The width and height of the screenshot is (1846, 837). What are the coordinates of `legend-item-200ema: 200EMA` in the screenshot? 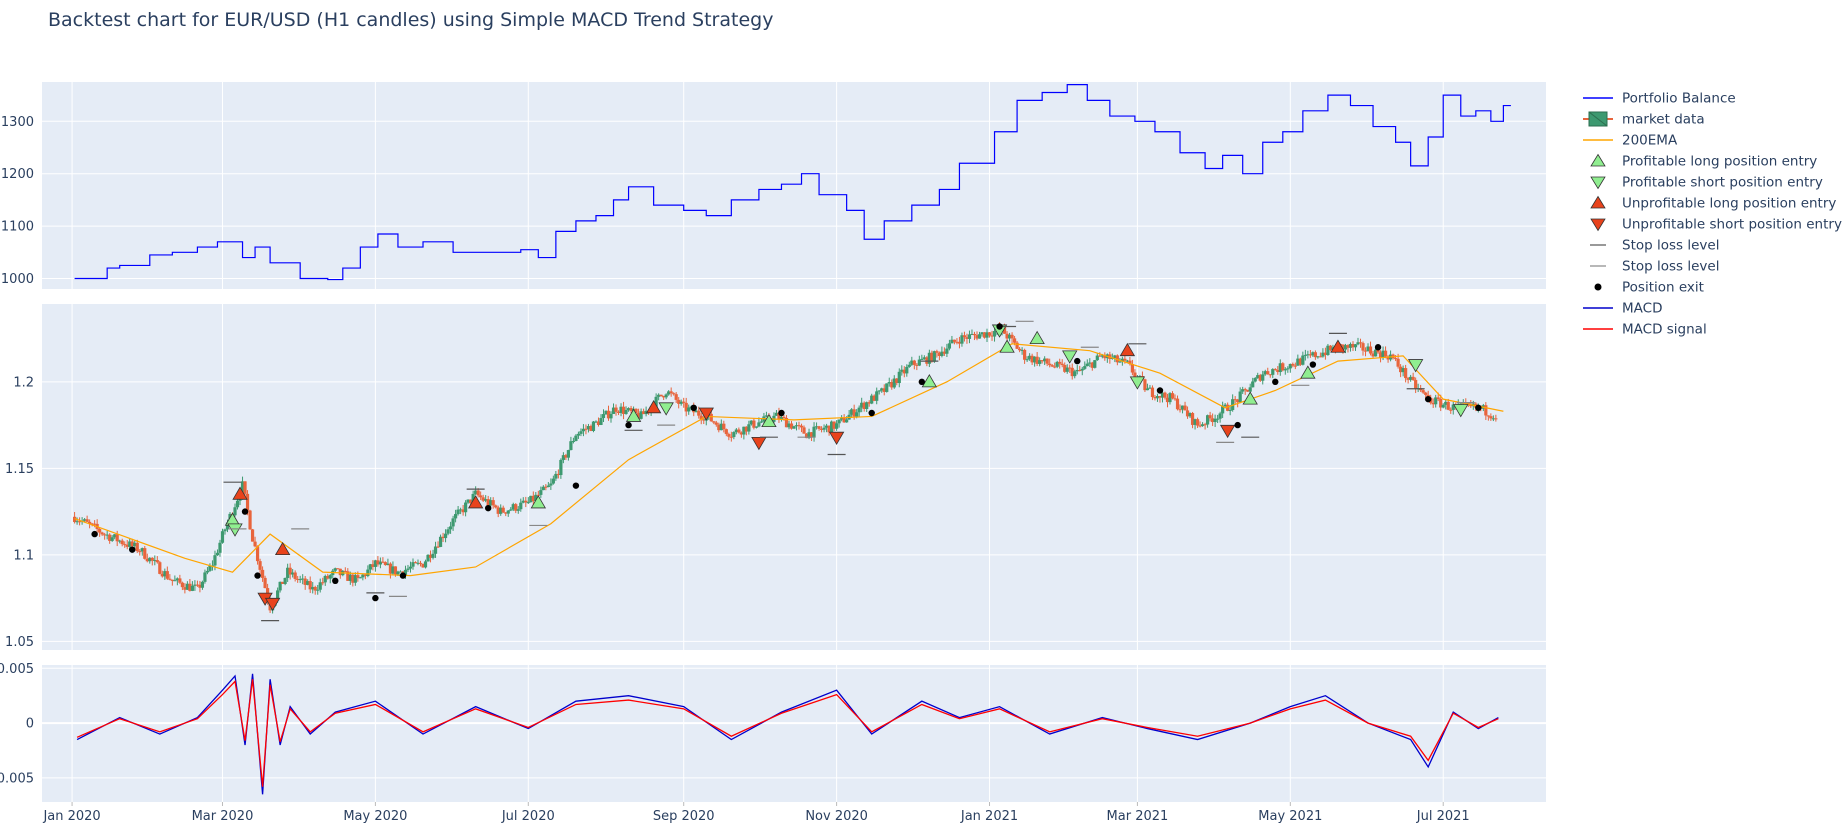 It's located at (1630, 141).